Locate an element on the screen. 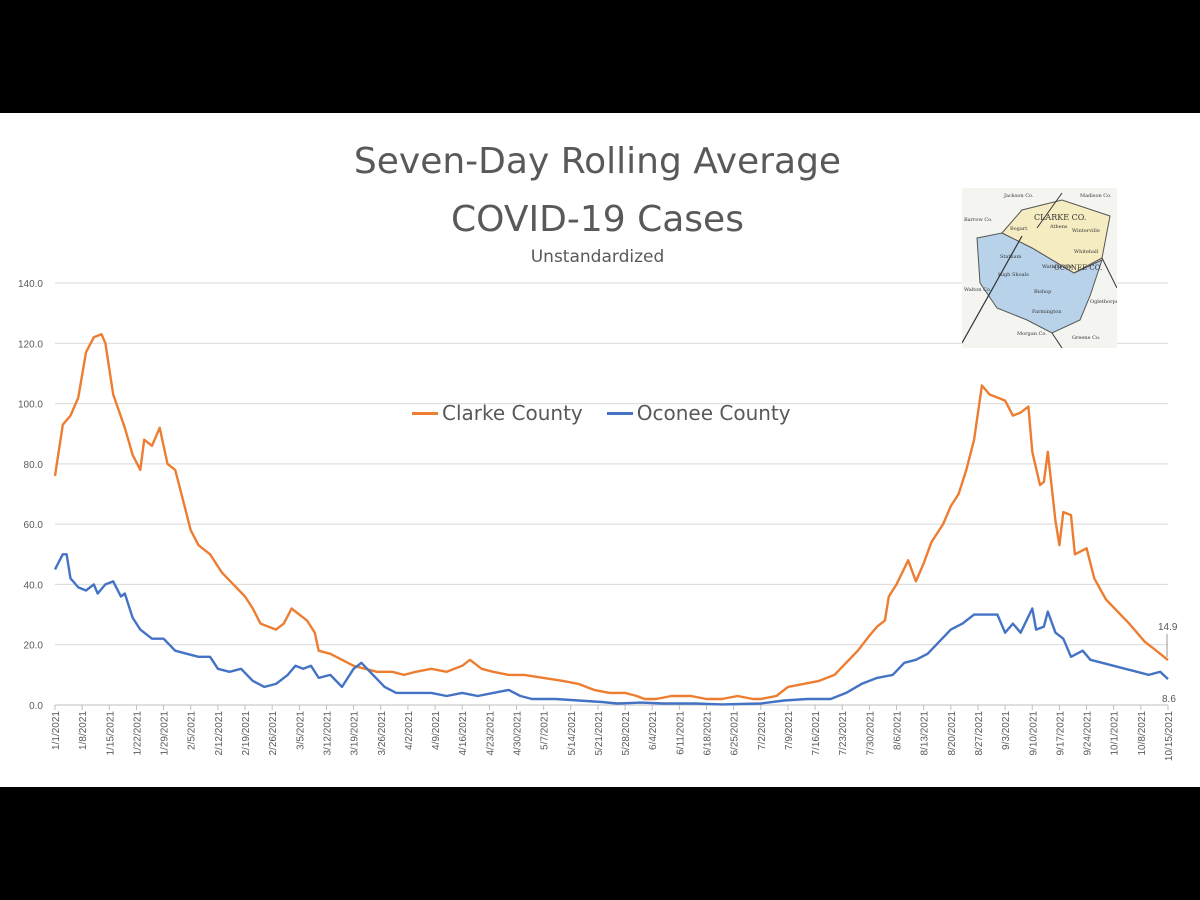  x-tick-label: 9/24/2021 is located at coordinates (1088, 733).